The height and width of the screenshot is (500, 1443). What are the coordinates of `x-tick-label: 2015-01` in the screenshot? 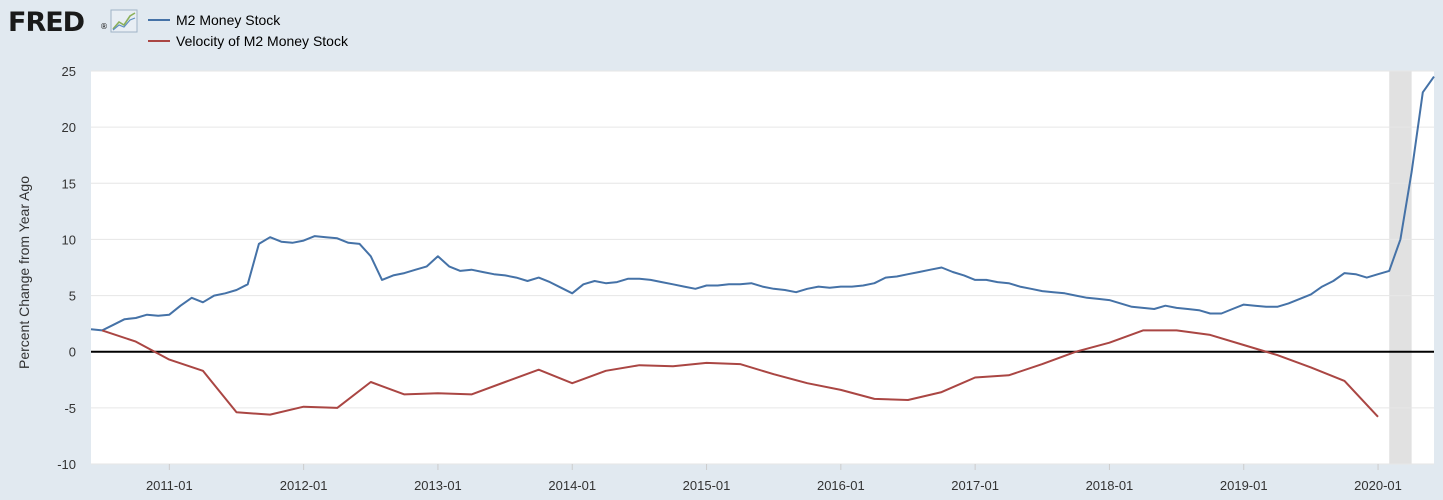 It's located at (707, 485).